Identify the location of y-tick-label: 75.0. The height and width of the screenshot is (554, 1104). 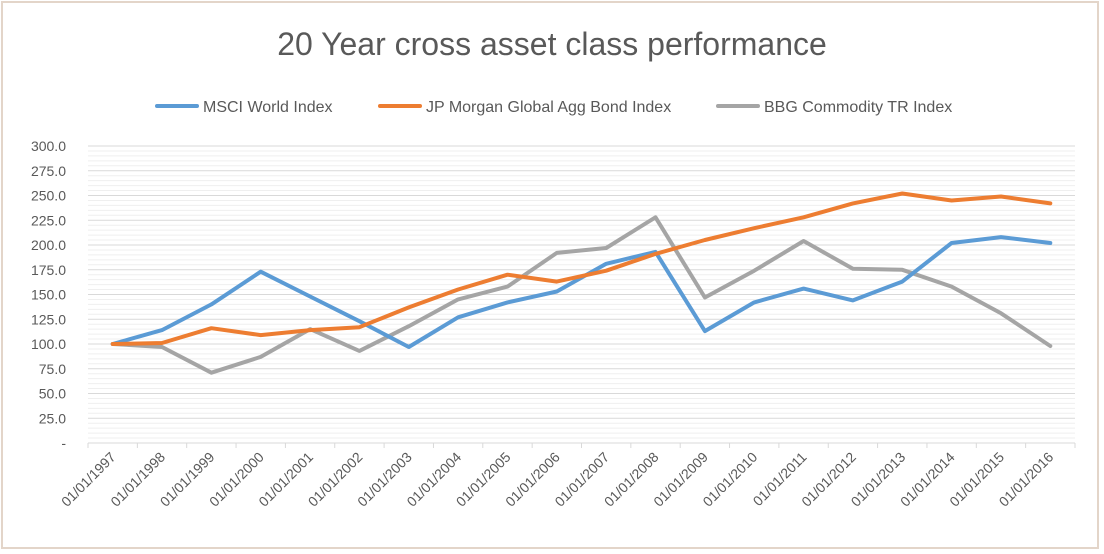
(52, 369).